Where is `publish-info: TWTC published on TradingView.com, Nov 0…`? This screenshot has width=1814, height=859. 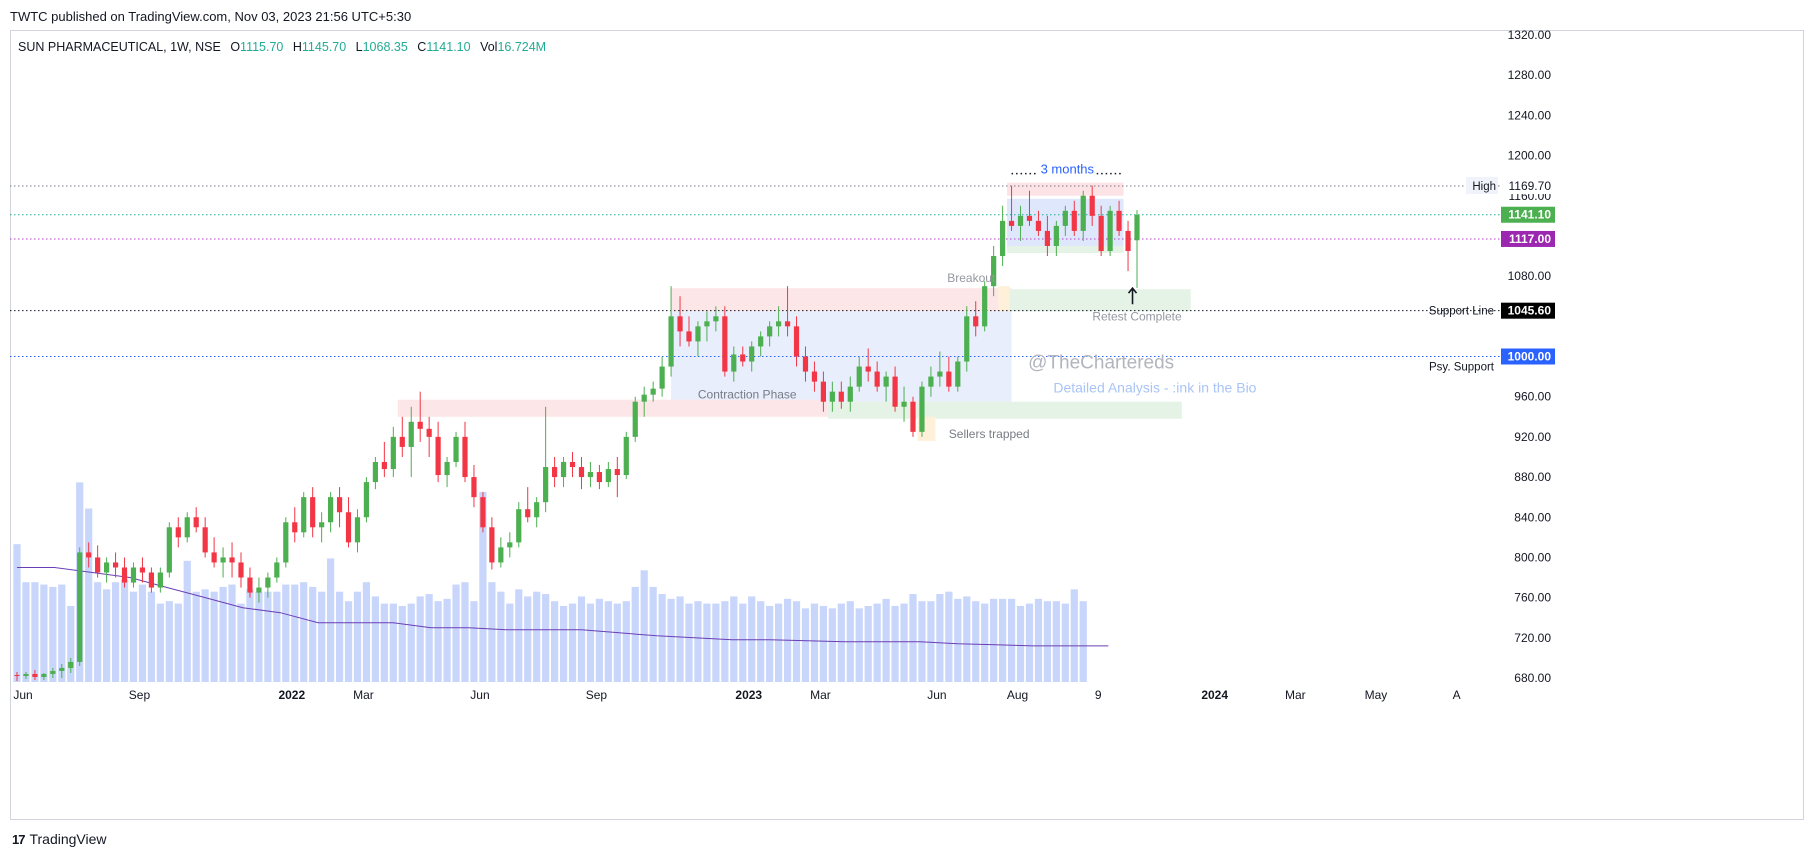 publish-info: TWTC published on TradingView.com, Nov 0… is located at coordinates (211, 16).